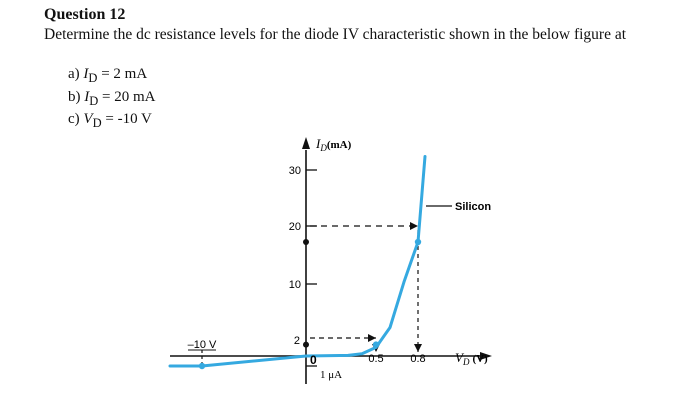 The width and height of the screenshot is (700, 416). Describe the element at coordinates (110, 120) in the screenshot. I see `part-c: c) VD = -10 V` at that location.